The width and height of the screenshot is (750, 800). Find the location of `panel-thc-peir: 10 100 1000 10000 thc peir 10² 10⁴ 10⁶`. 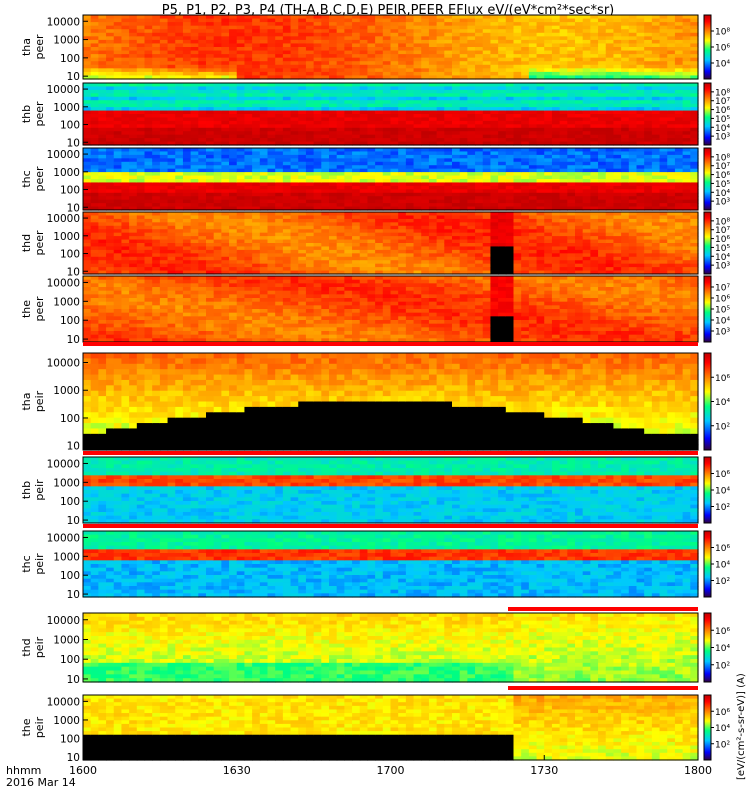

panel-thc-peir: 10 100 1000 10000 thc peir 10² 10⁴ 10⁶ is located at coordinates (375, 565).